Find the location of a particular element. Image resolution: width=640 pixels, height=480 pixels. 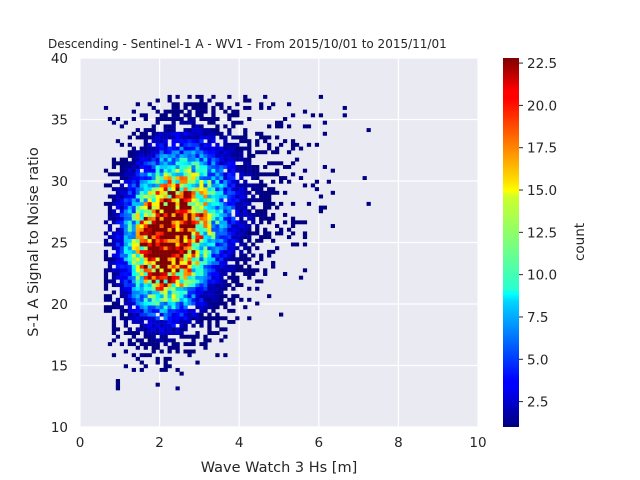

y-tick-label: 20 is located at coordinates (59, 305).